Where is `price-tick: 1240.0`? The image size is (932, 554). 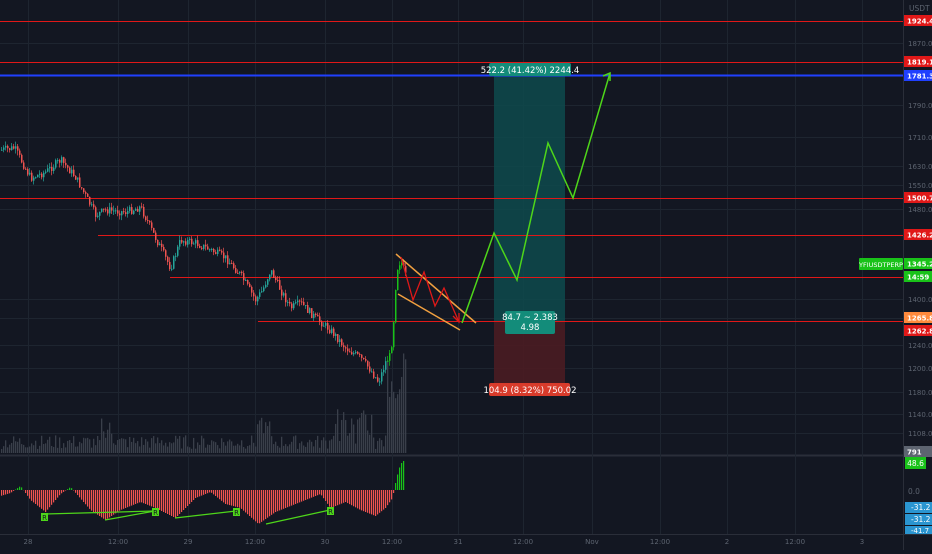
price-tick: 1240.0 is located at coordinates (920, 346).